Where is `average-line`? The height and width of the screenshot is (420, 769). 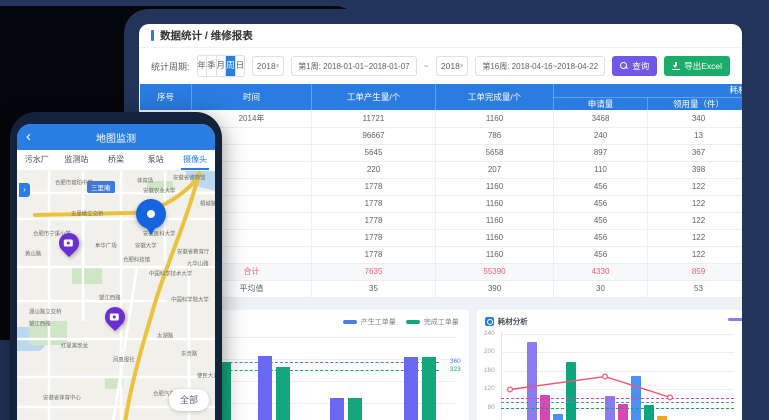
average-line is located at coordinates (617, 403).